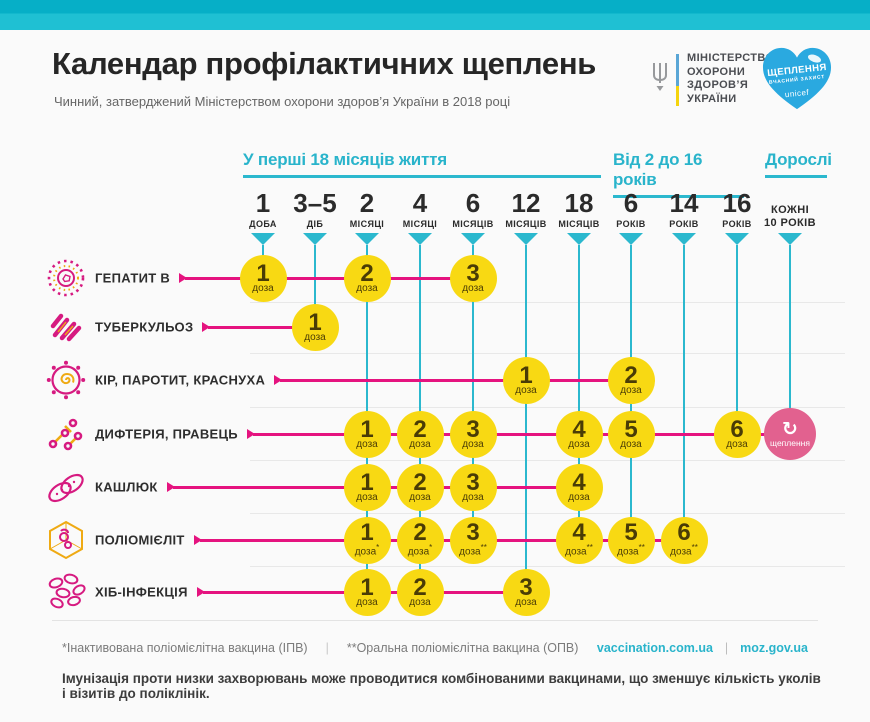 This screenshot has width=870, height=722. Describe the element at coordinates (315, 203) in the screenshot. I see `column-value: 3–5` at that location.